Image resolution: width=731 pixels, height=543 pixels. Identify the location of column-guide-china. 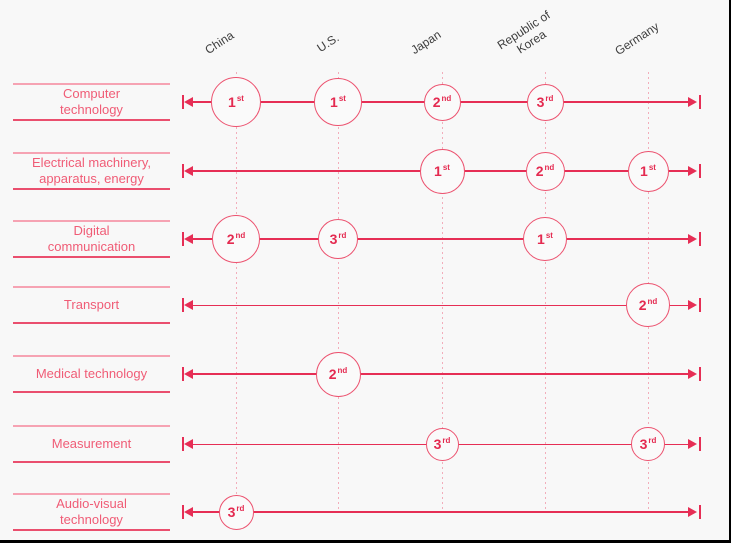
(236, 292).